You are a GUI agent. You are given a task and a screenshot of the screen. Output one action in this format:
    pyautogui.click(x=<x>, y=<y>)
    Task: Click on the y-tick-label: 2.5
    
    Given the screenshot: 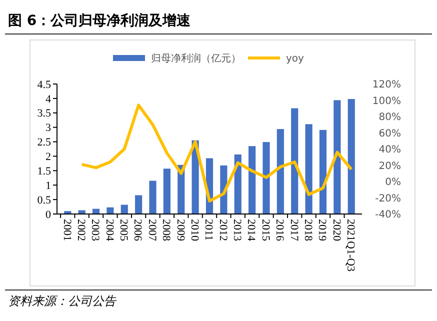 What is the action you would take?
    pyautogui.click(x=44, y=142)
    